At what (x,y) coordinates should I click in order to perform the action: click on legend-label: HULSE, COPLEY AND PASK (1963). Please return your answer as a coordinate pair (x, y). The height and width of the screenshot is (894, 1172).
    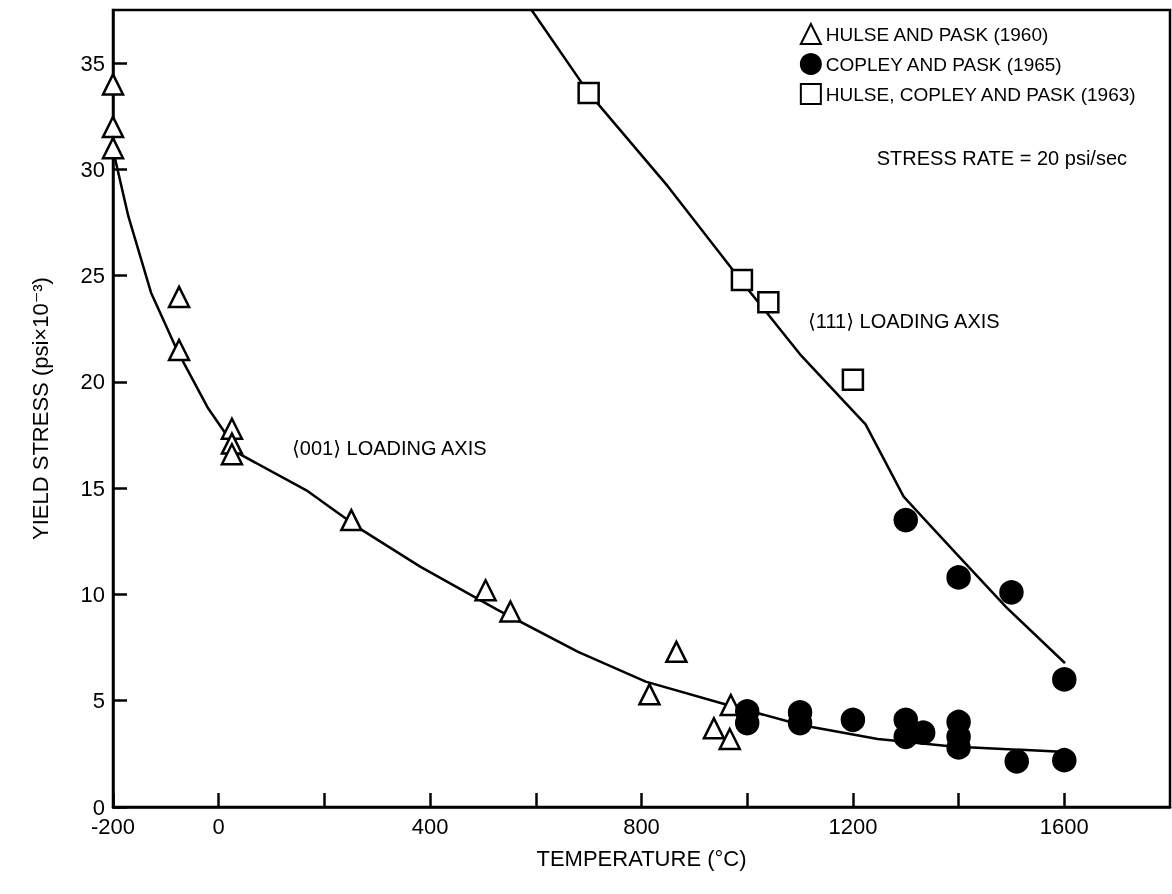
    Looking at the image, I should click on (980, 94).